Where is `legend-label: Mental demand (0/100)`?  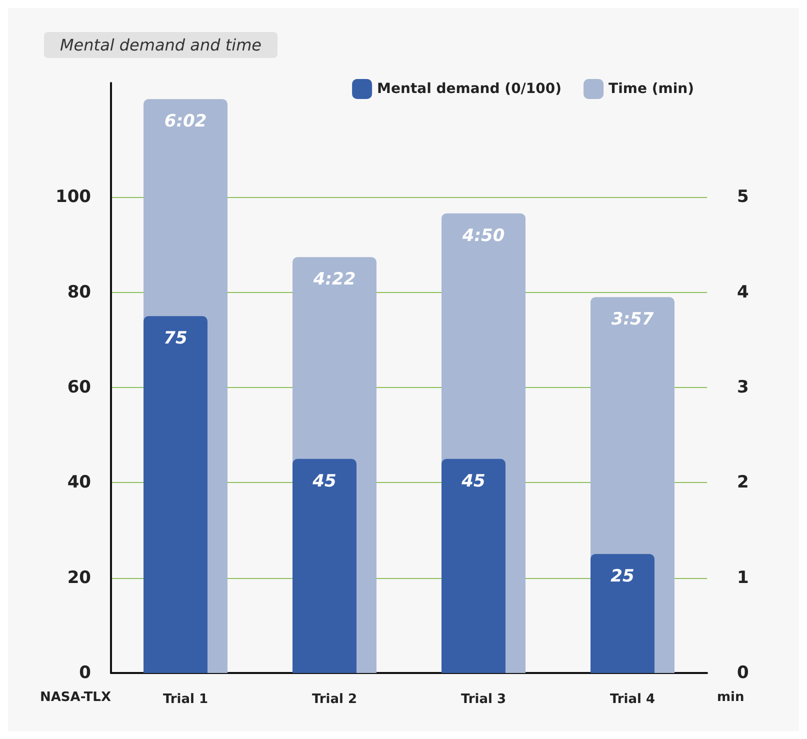
legend-label: Mental demand (0/100) is located at coordinates (469, 89).